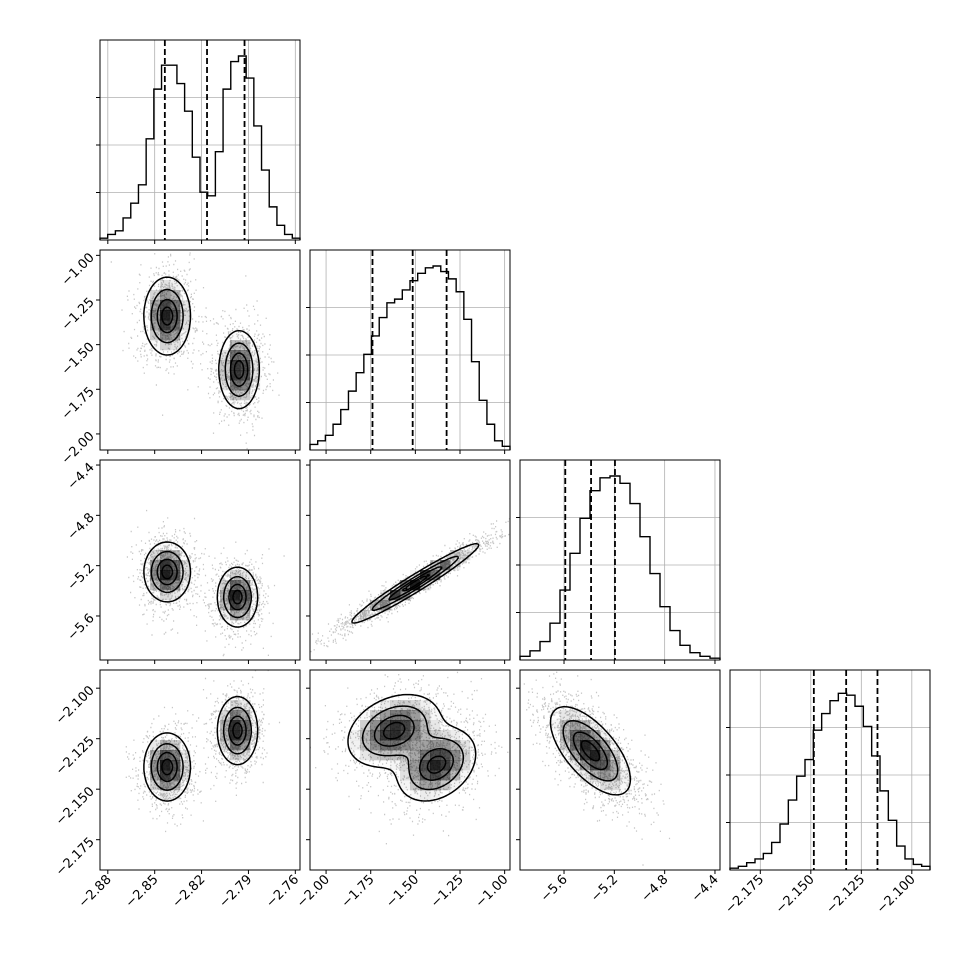  What do you see at coordinates (189, 891) in the screenshot?
I see `x-tick-label: −2.82` at bounding box center [189, 891].